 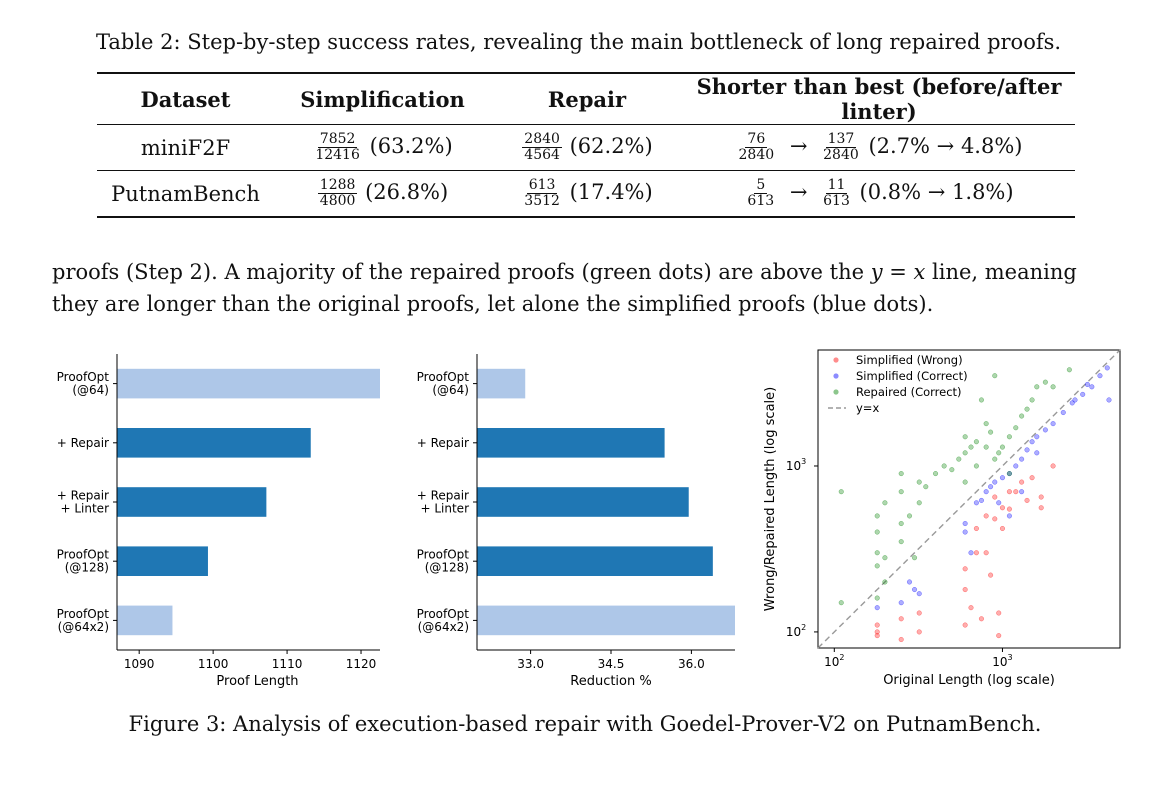 What do you see at coordinates (383, 193) in the screenshot?
I see `cell-simplification: 1288 4800 (26.8%)` at bounding box center [383, 193].